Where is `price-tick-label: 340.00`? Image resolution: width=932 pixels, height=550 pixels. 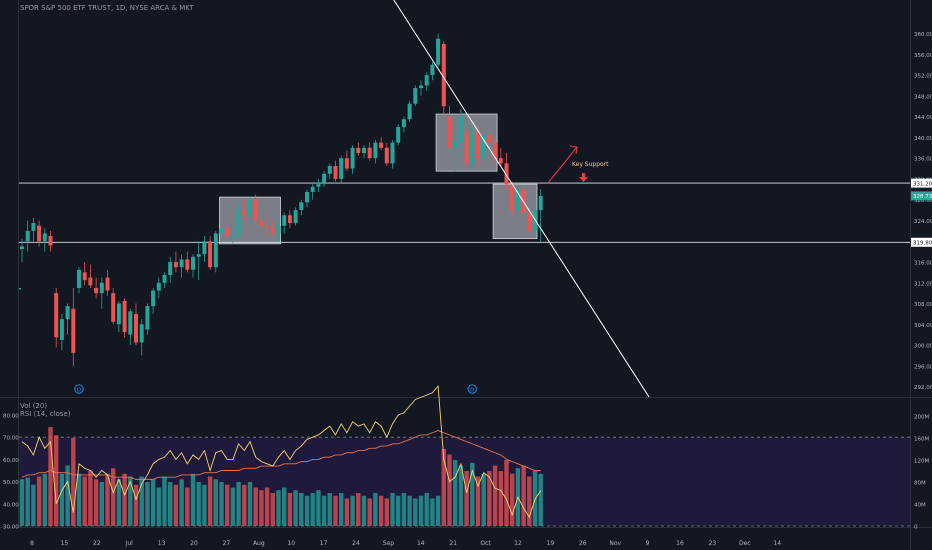
price-tick-label: 340.00 is located at coordinates (923, 139).